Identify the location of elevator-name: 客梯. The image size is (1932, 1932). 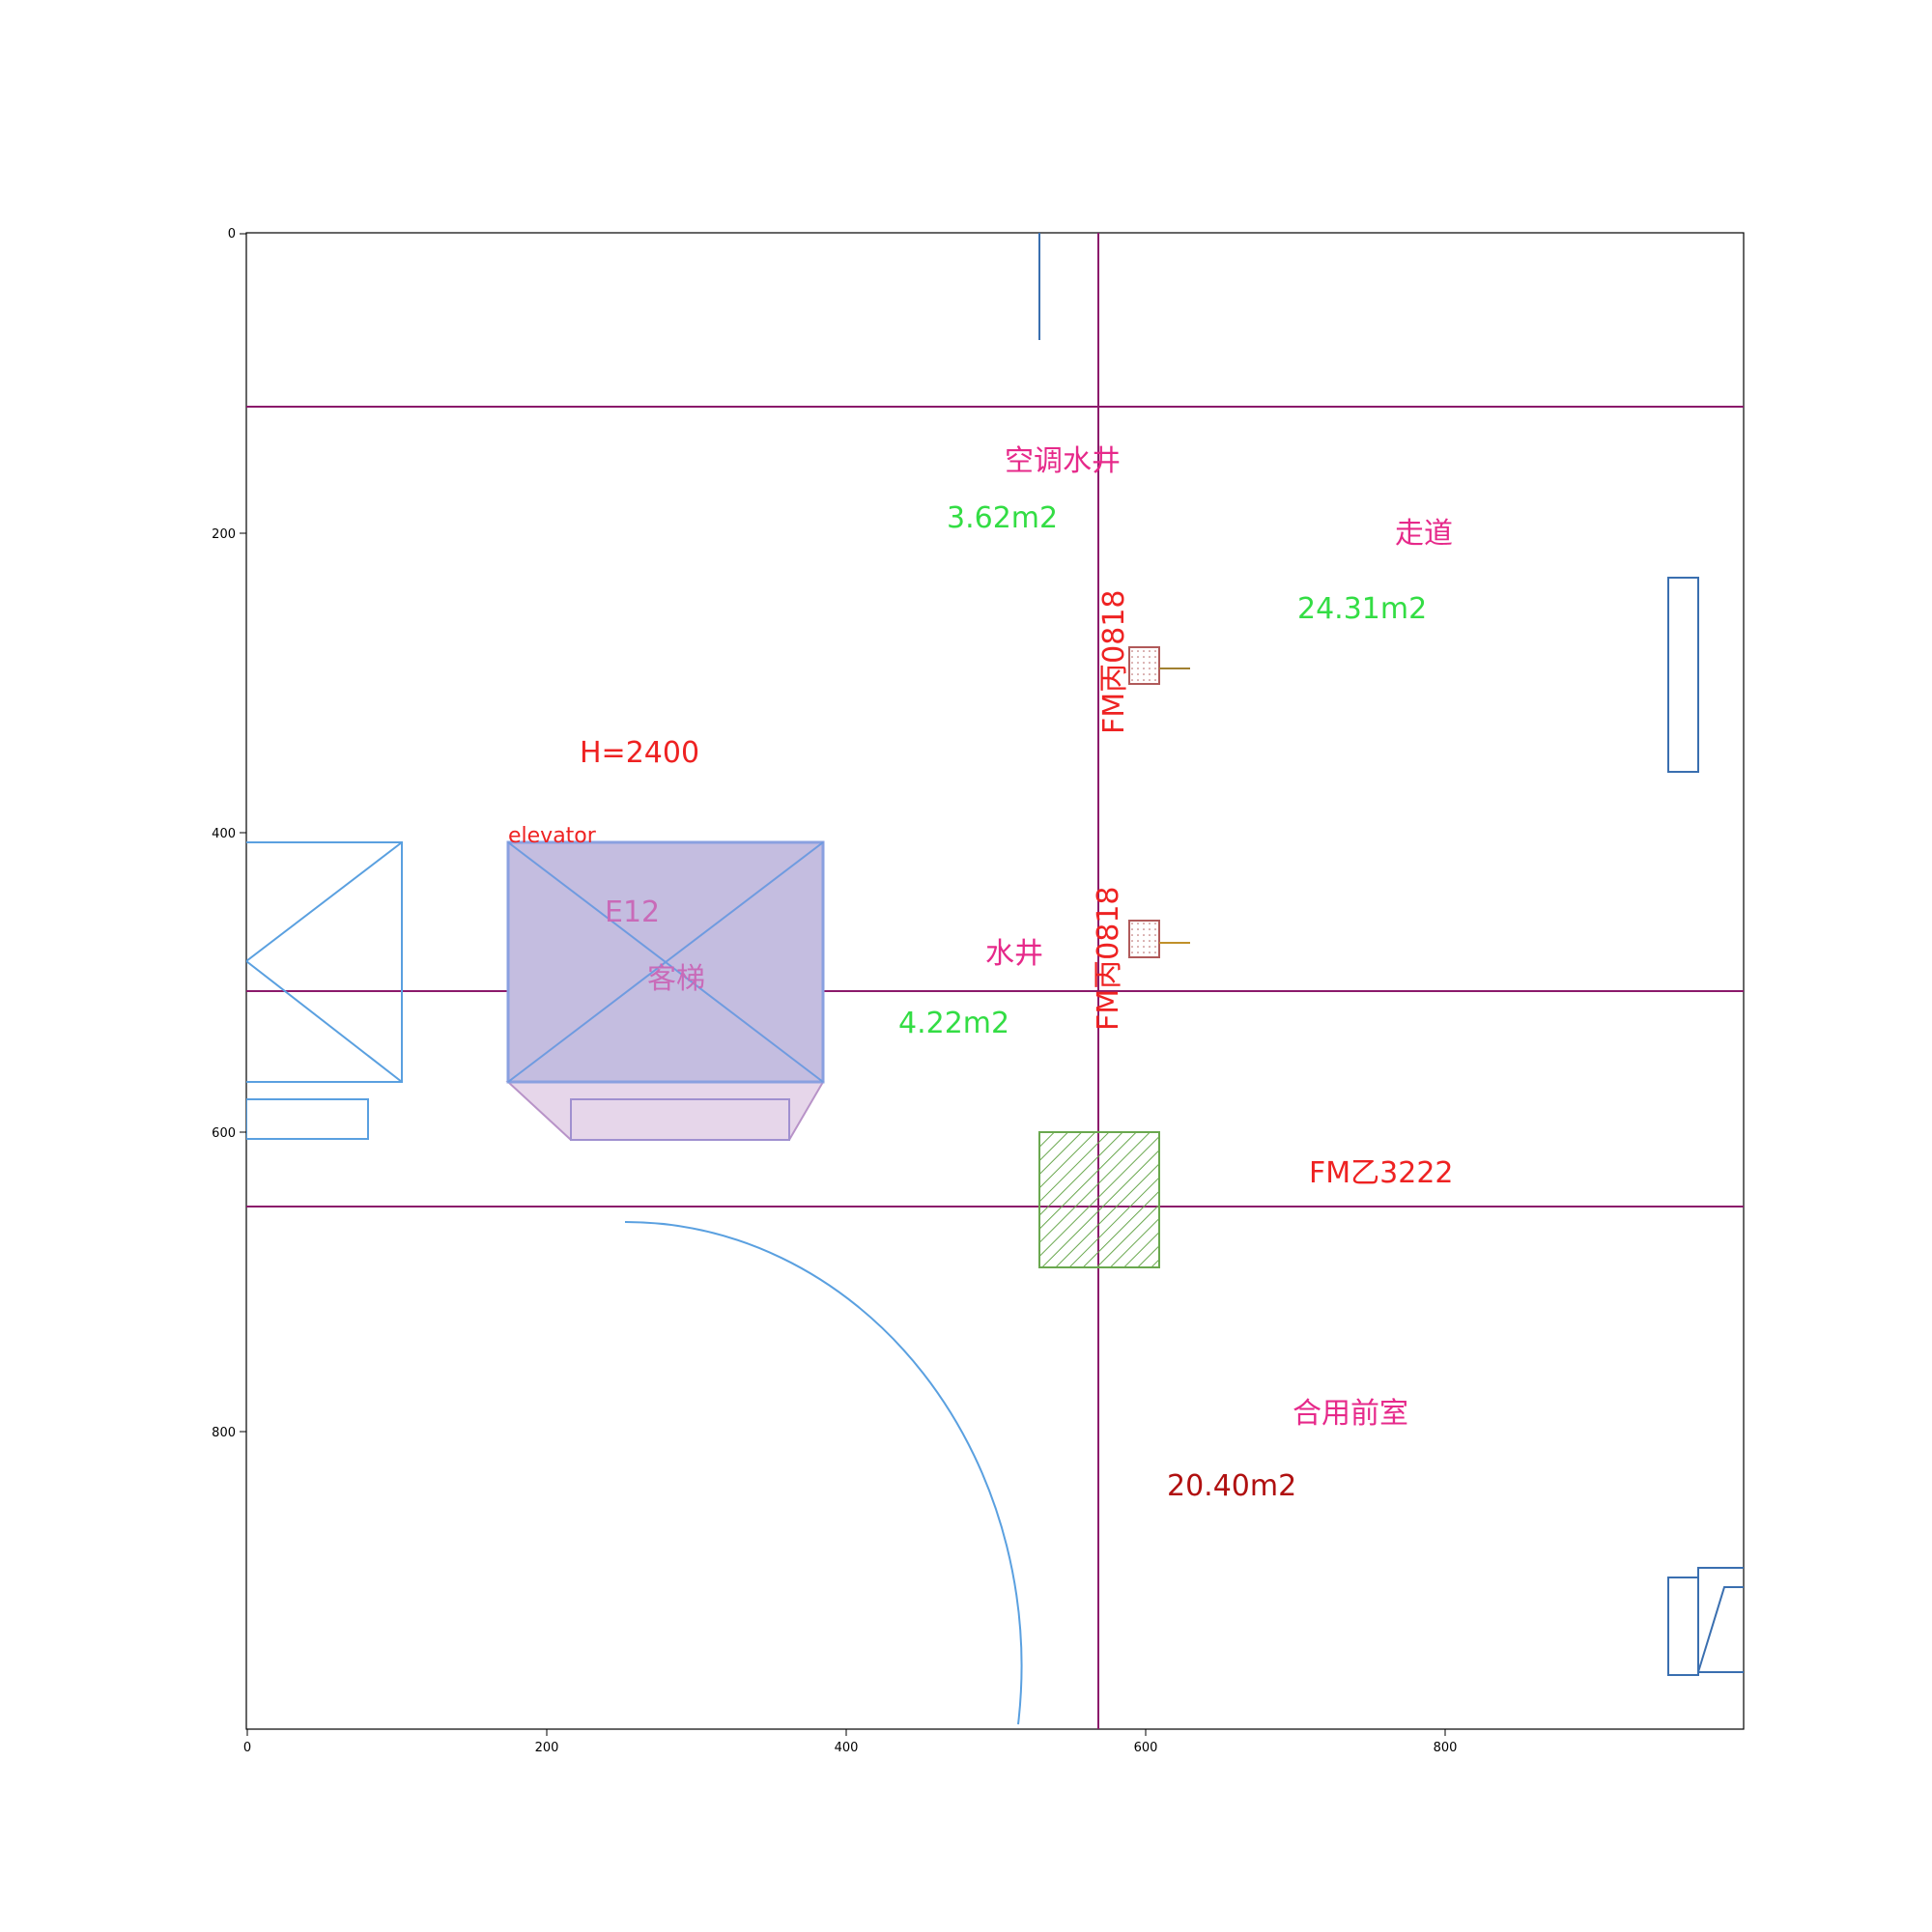
(676, 979).